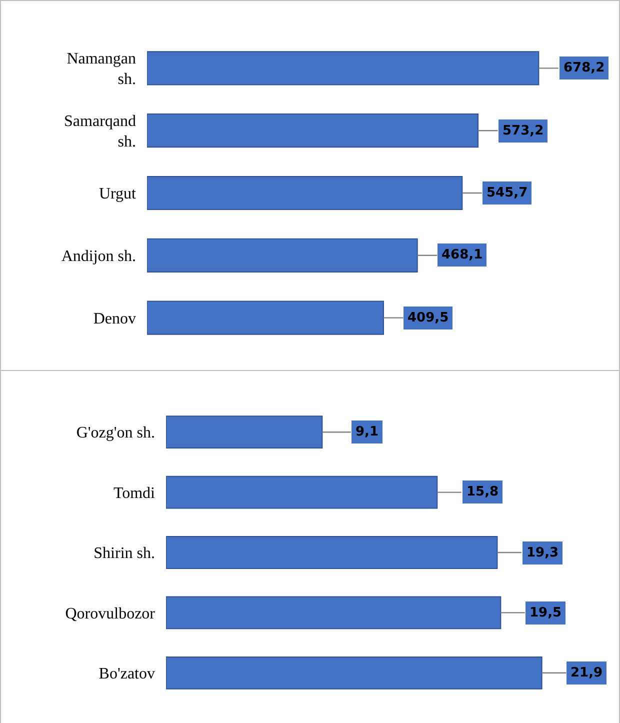  Describe the element at coordinates (482, 492) in the screenshot. I see `data-label: 15,8` at that location.